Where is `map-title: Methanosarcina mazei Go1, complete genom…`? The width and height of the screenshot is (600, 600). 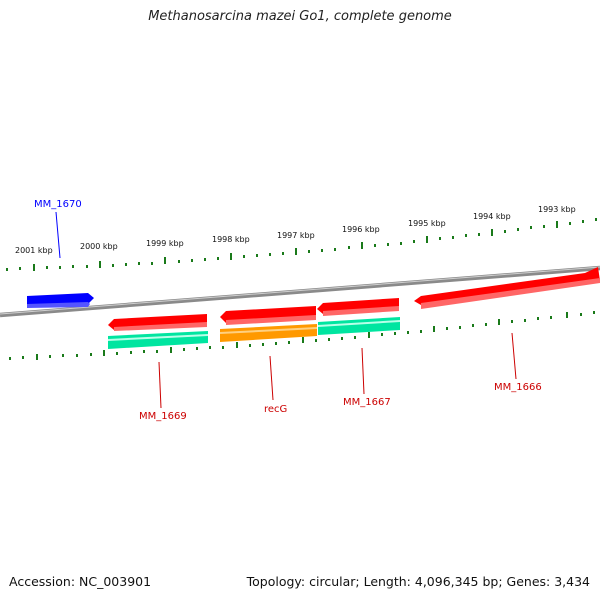 map-title: Methanosarcina mazei Go1, complete genom… is located at coordinates (300, 16).